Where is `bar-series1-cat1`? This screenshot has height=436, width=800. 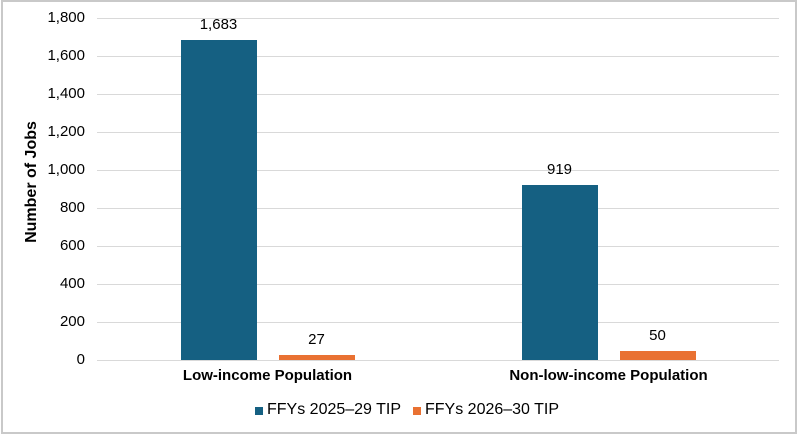
bar-series1-cat1 is located at coordinates (218, 200).